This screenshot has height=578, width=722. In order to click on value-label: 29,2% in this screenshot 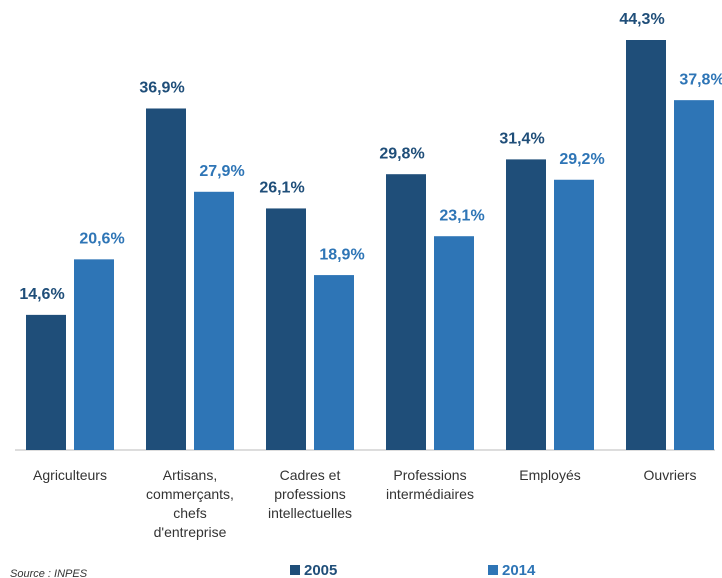, I will do `click(581, 159)`.